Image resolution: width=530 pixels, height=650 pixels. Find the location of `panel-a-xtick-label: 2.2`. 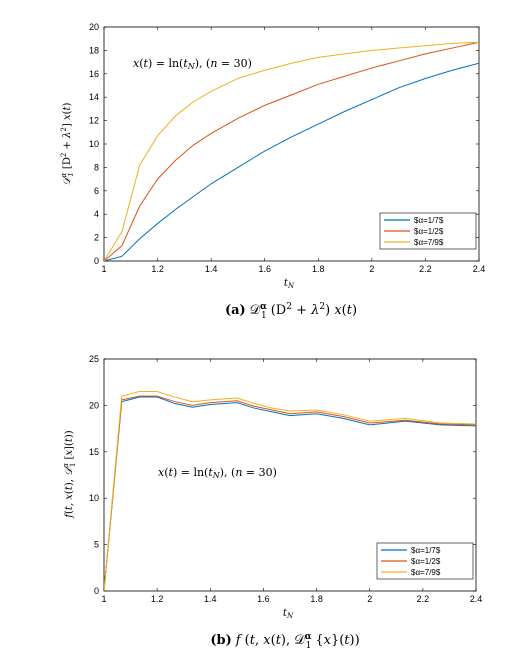

panel-a-xtick-label: 2.2 is located at coordinates (425, 269).